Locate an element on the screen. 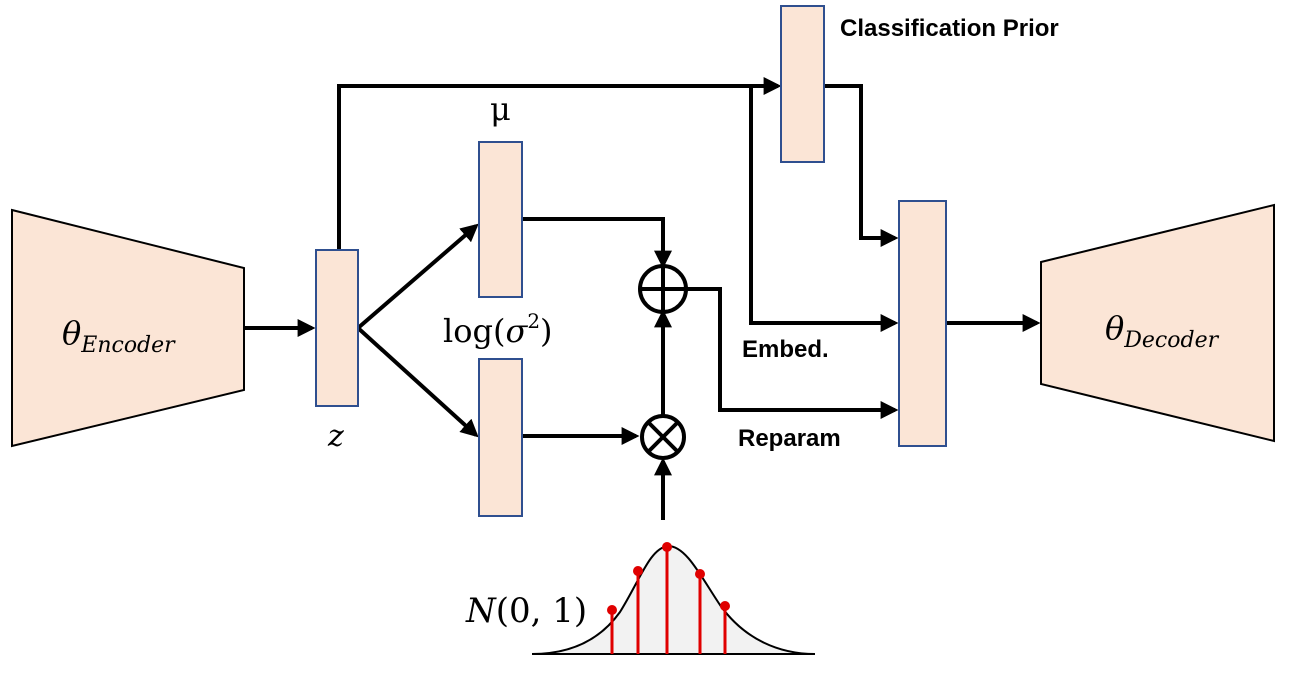  reparam-arrow is located at coordinates (793, 353).